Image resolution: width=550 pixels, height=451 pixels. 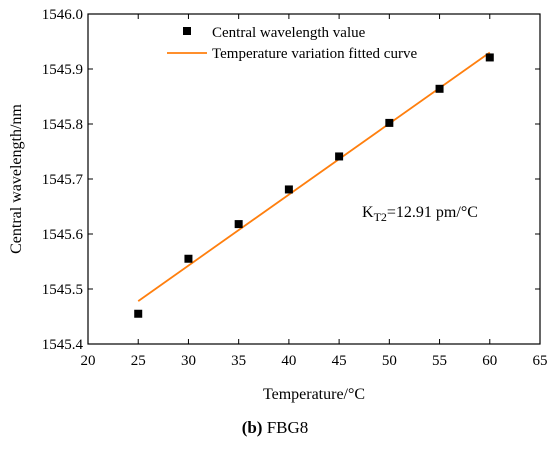 What do you see at coordinates (252, 427) in the screenshot?
I see `caption-label: (b)` at bounding box center [252, 427].